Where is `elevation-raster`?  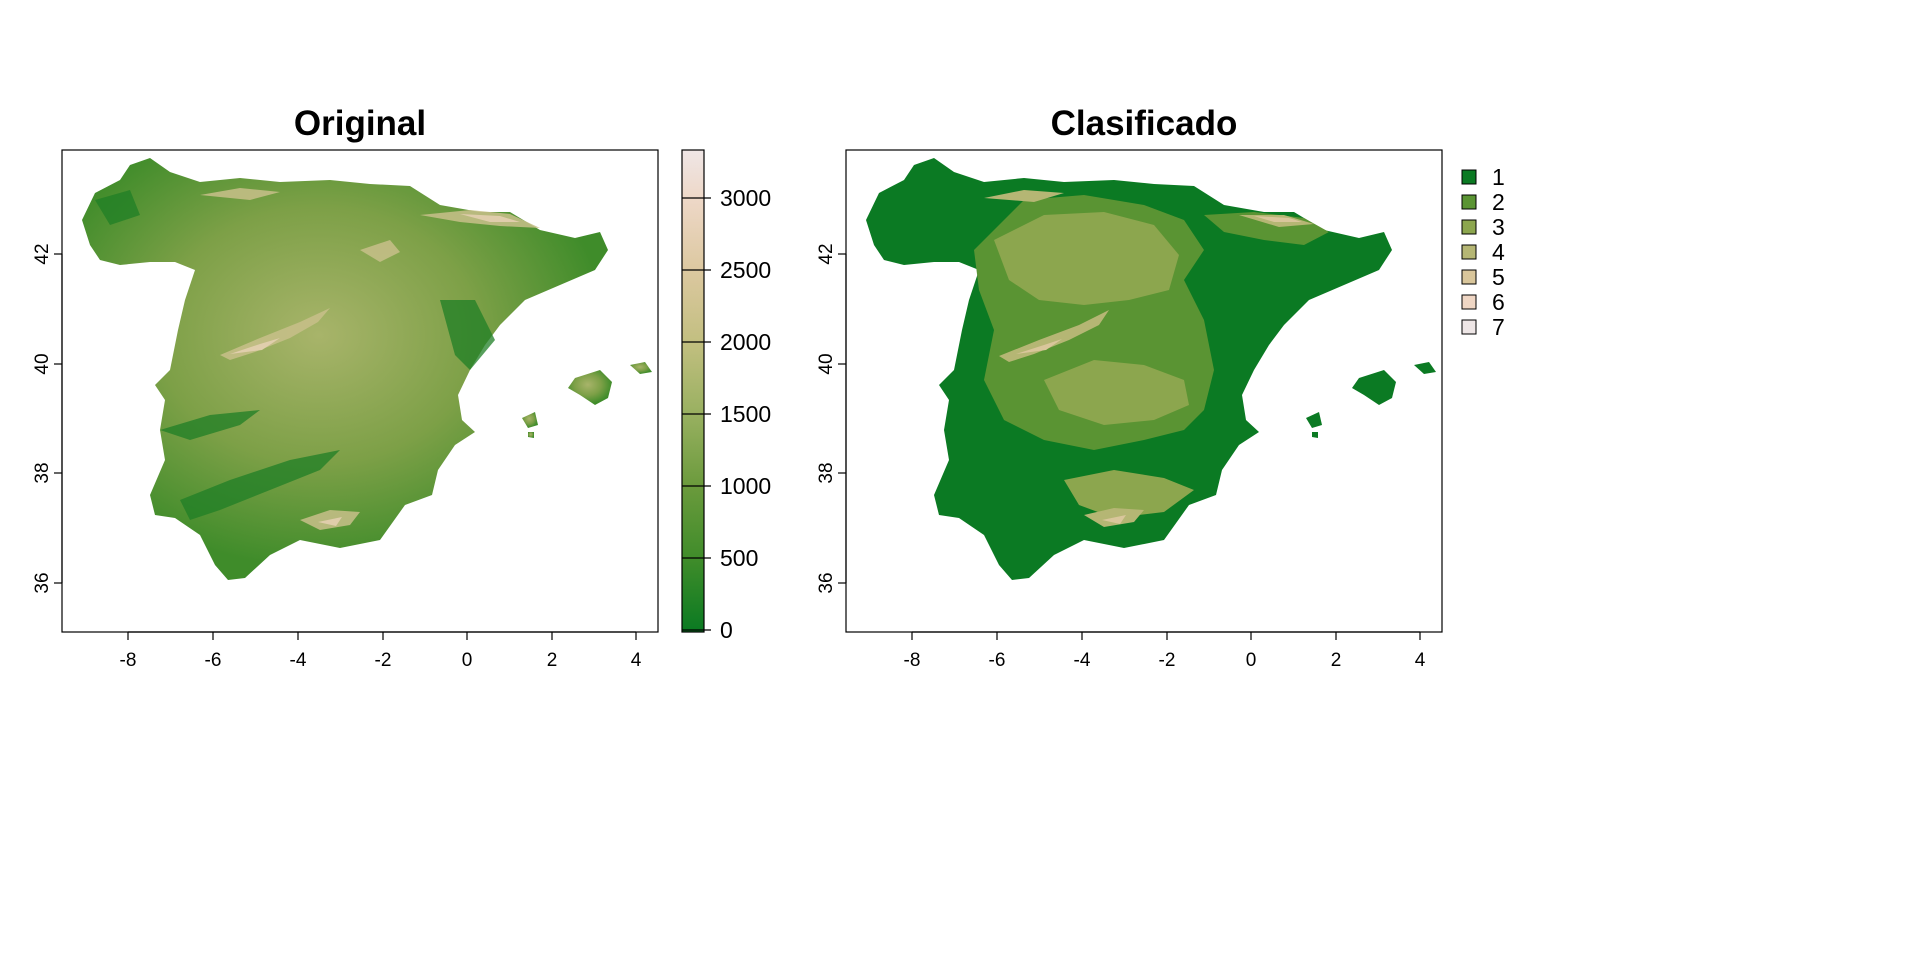
elevation-raster is located at coordinates (367, 369).